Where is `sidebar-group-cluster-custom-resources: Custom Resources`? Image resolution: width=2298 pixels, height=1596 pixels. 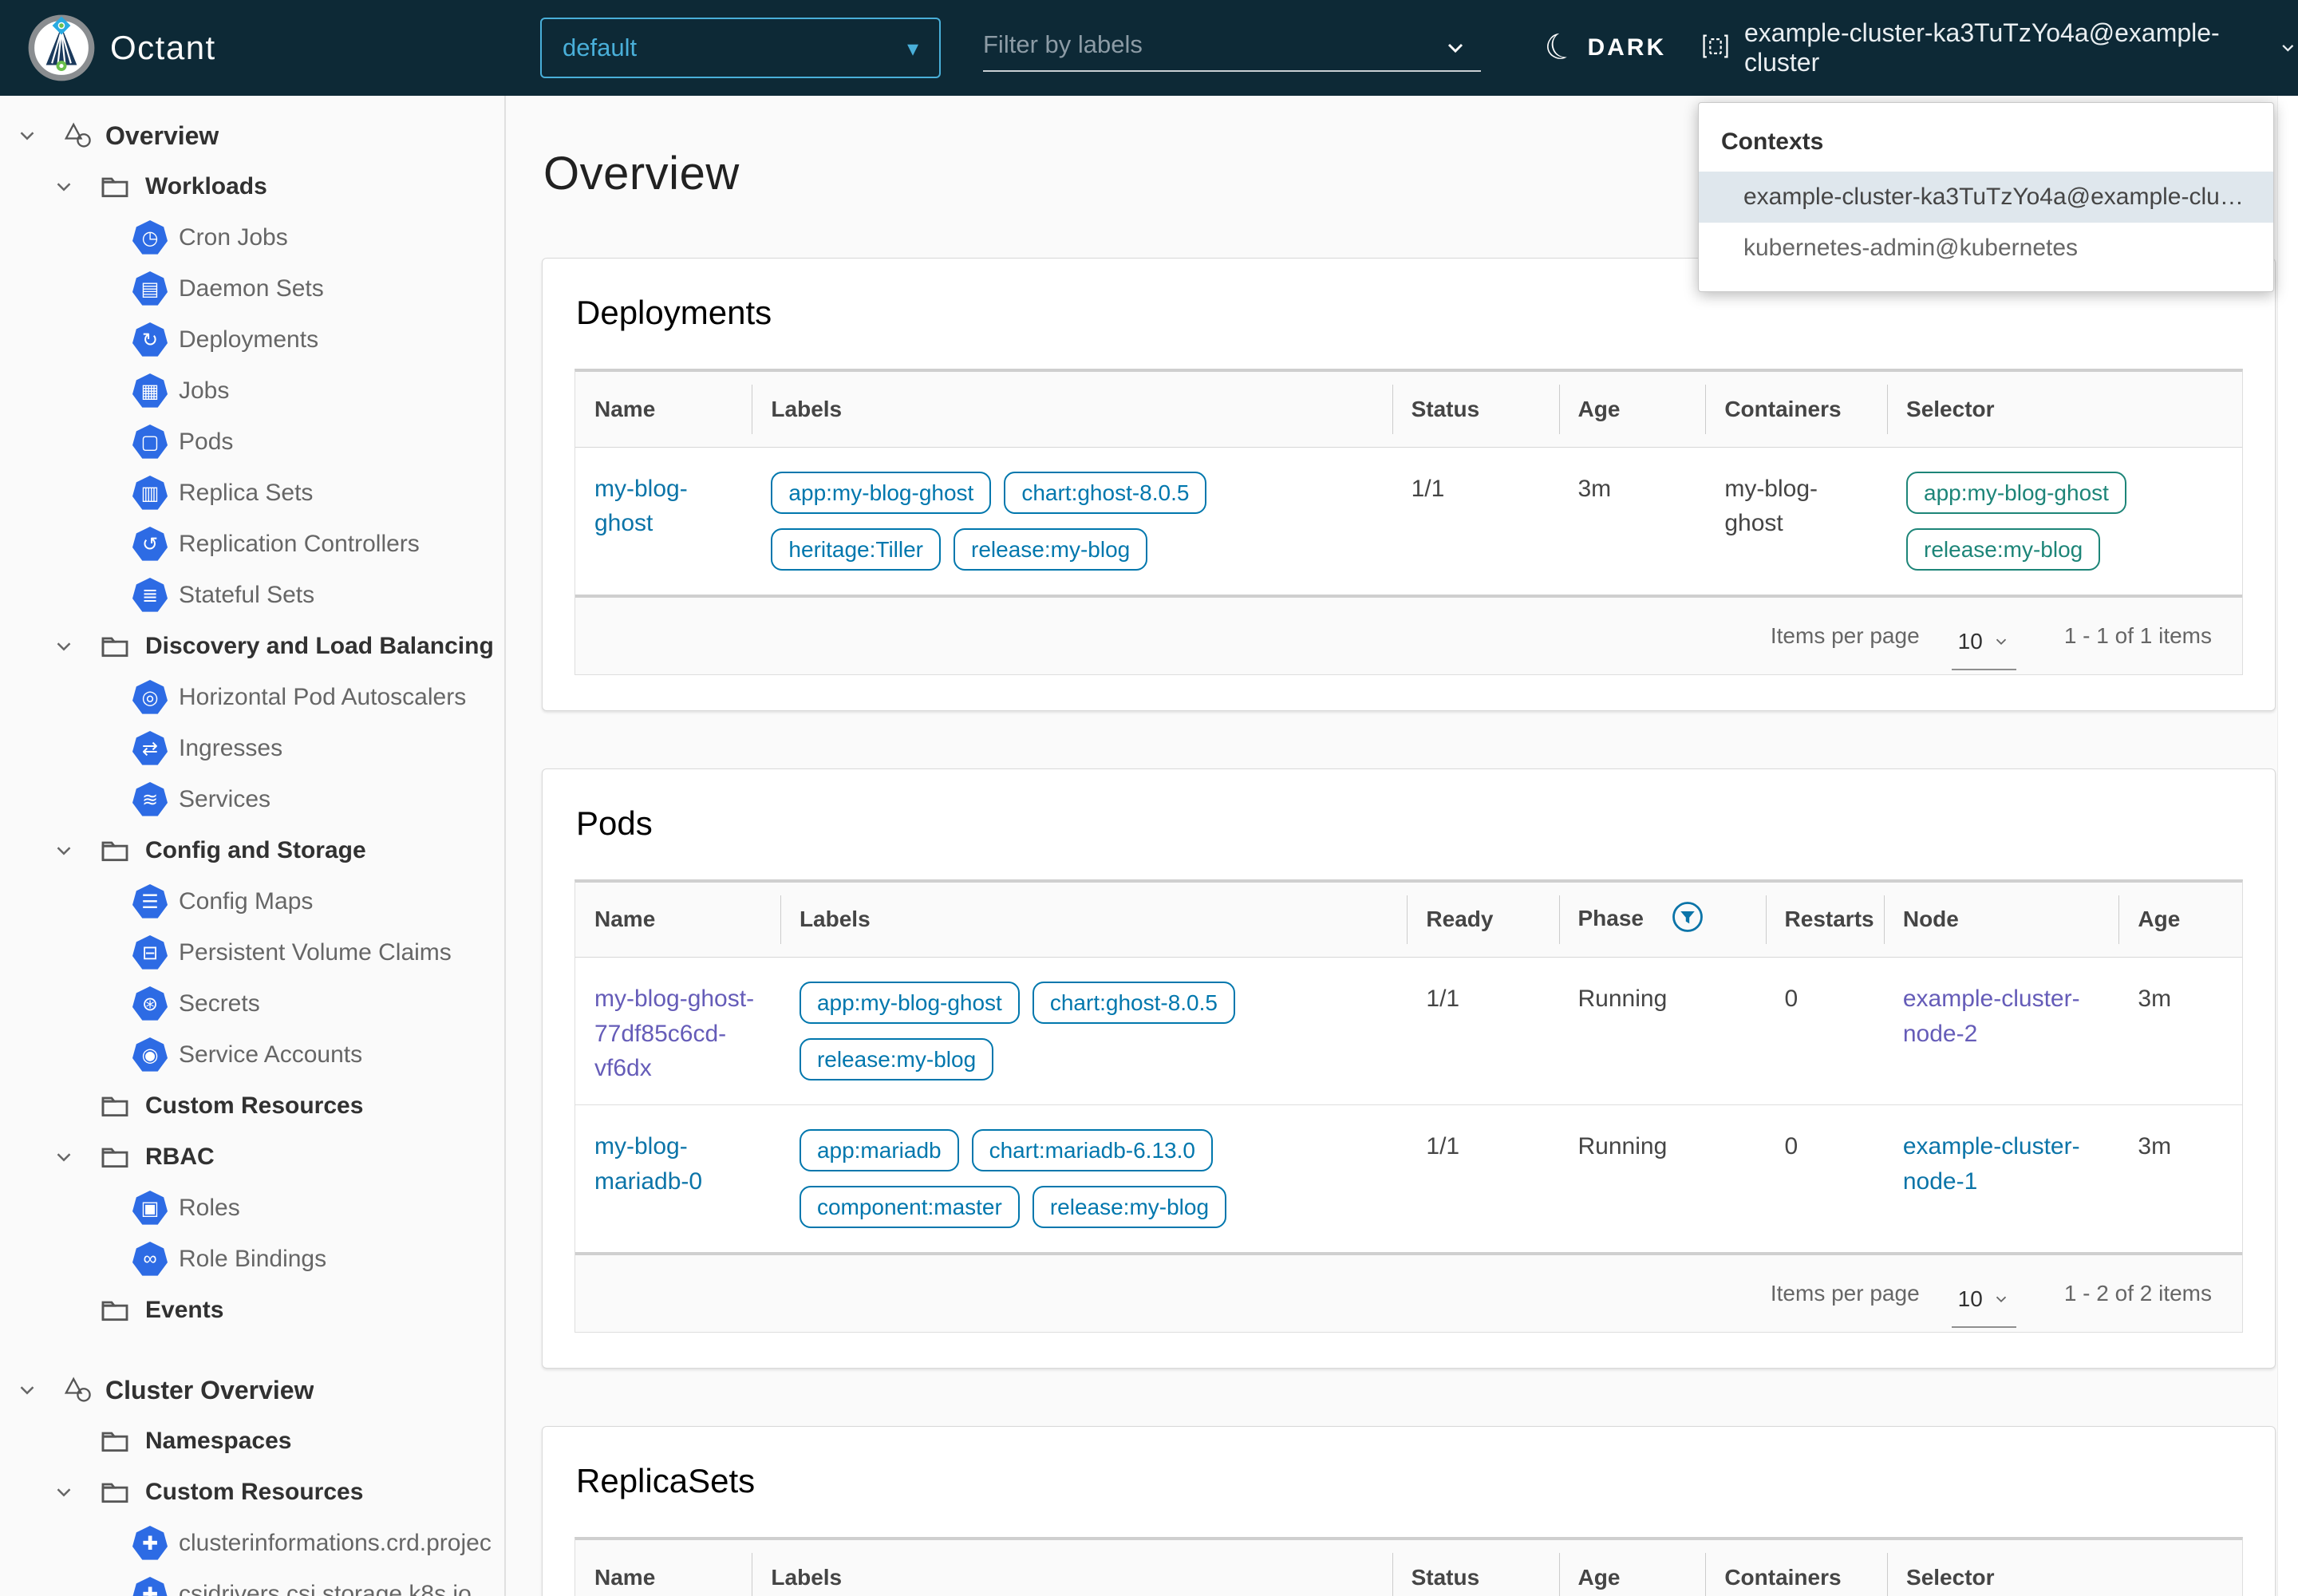
sidebar-group-cluster-custom-resources: Custom Resources is located at coordinates (252, 1492).